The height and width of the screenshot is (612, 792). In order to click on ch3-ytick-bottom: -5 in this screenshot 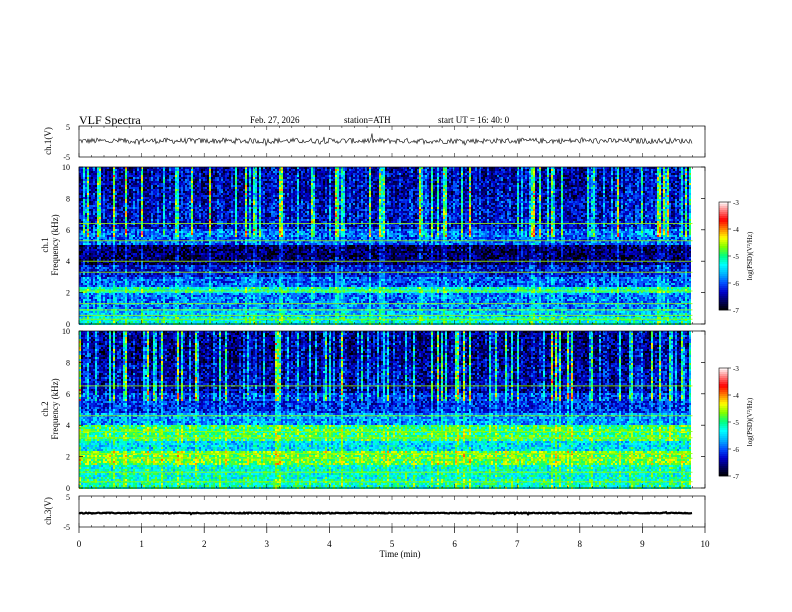, I will do `click(66, 527)`.